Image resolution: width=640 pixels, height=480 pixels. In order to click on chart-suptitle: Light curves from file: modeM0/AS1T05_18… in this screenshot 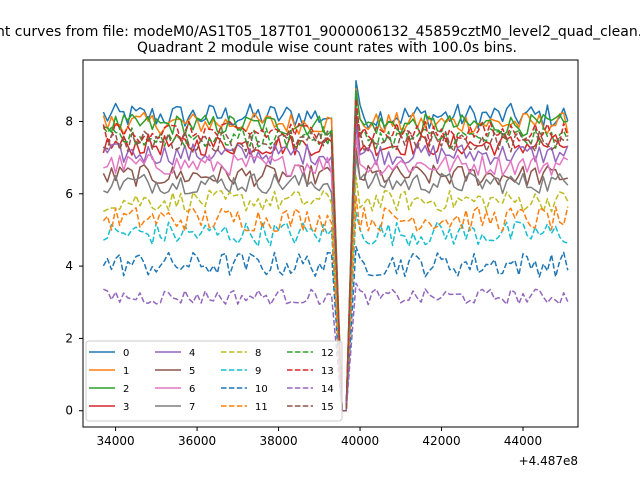, I will do `click(320, 32)`.